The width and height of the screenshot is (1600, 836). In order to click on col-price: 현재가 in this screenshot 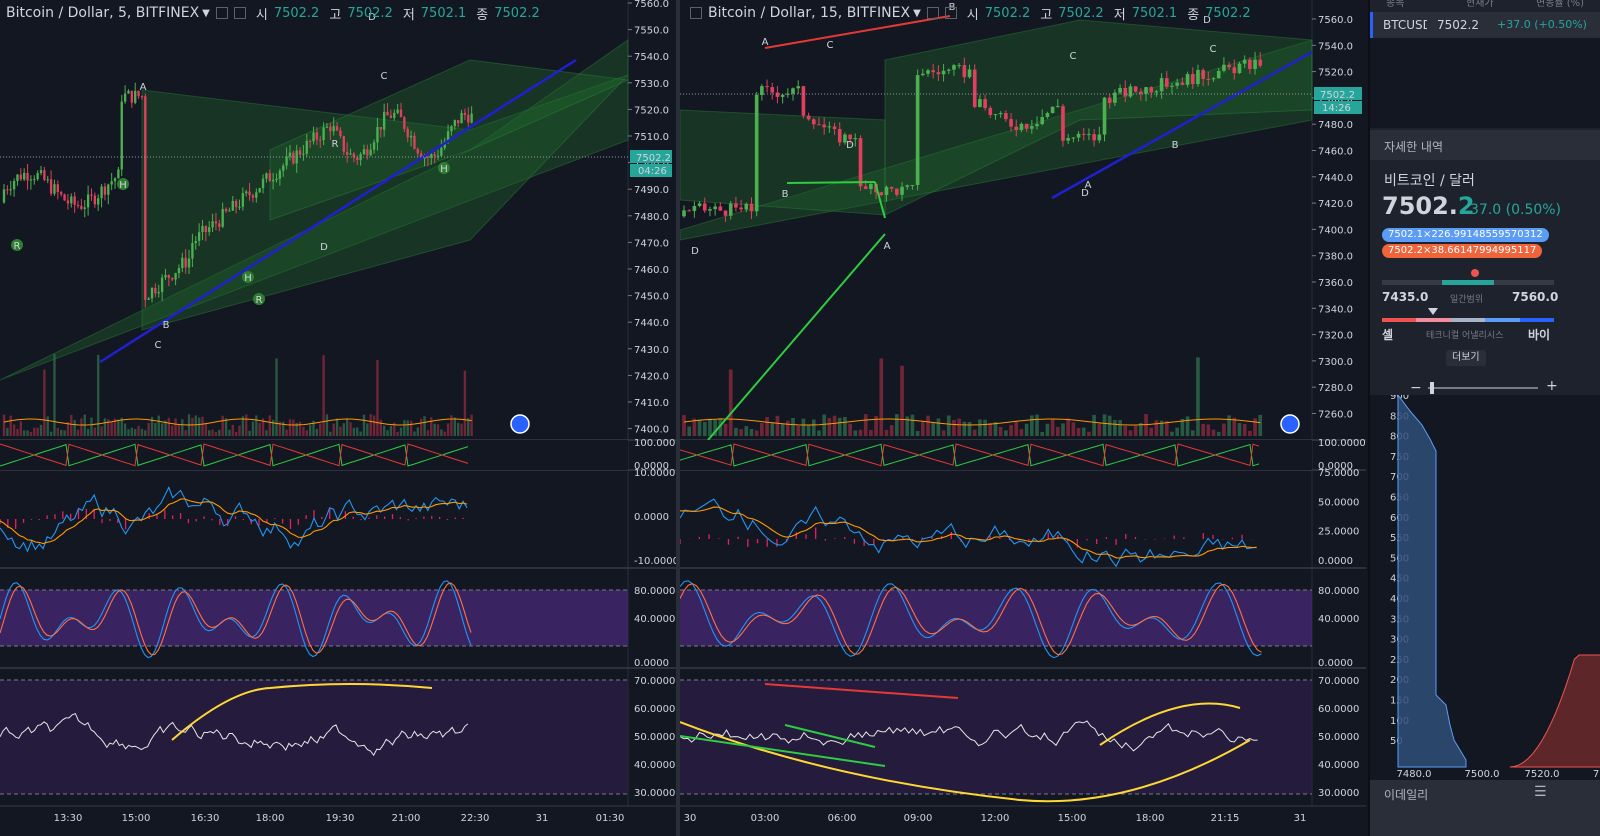, I will do `click(1480, 4)`.